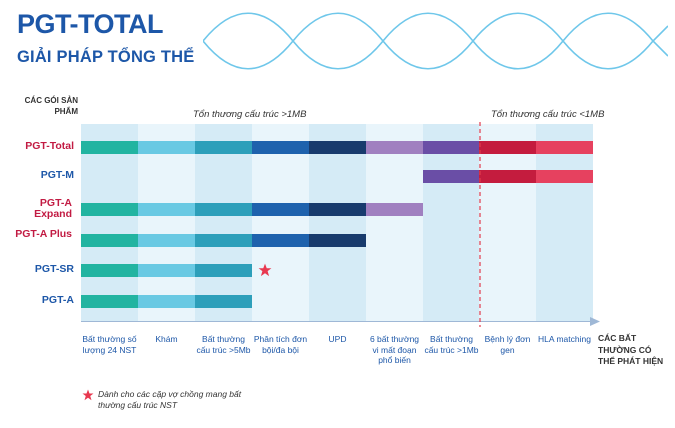  I want to click on column-label: Bất thường cấu trúc >5Mb, so click(223, 344).